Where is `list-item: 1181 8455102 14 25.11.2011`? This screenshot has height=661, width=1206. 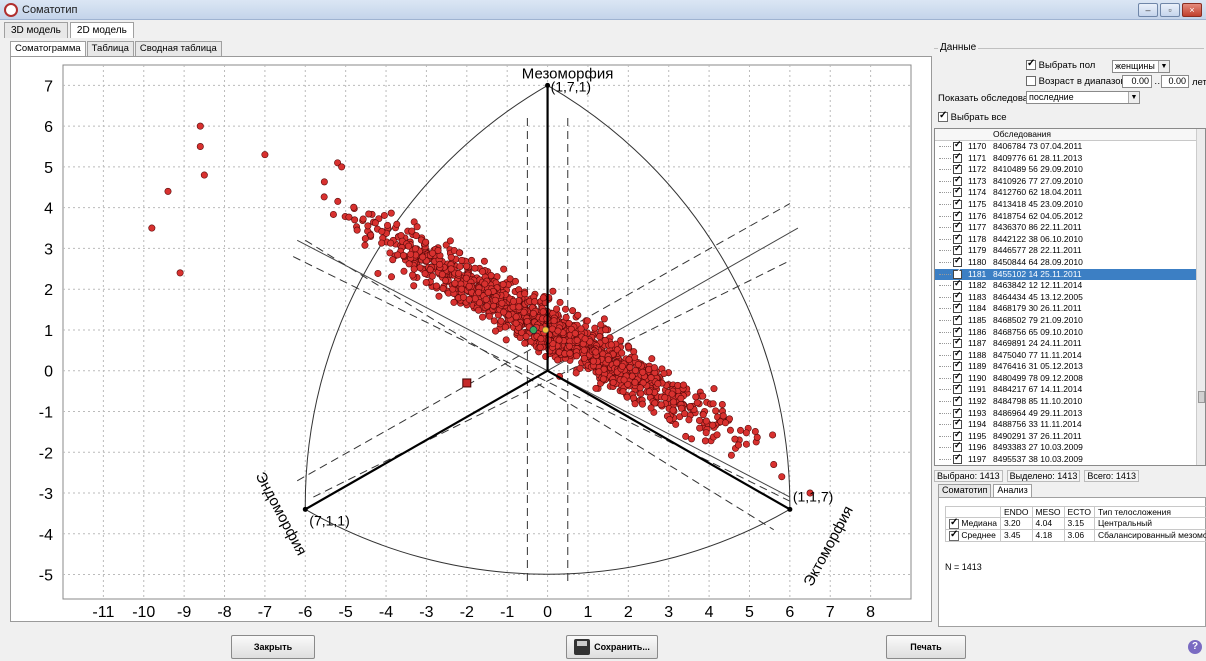
list-item: 1181 8455102 14 25.11.2011 is located at coordinates (1070, 274).